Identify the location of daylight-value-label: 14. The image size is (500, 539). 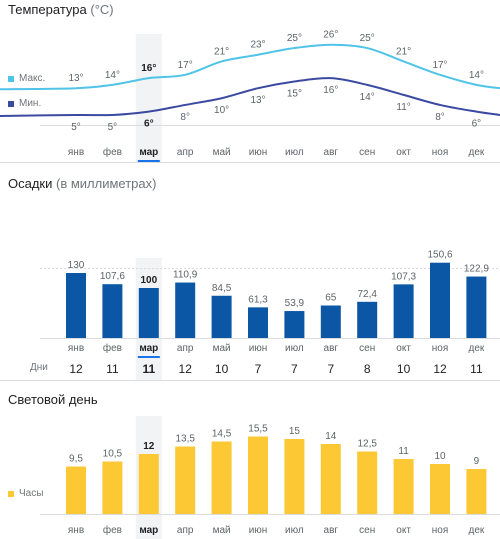
(331, 436).